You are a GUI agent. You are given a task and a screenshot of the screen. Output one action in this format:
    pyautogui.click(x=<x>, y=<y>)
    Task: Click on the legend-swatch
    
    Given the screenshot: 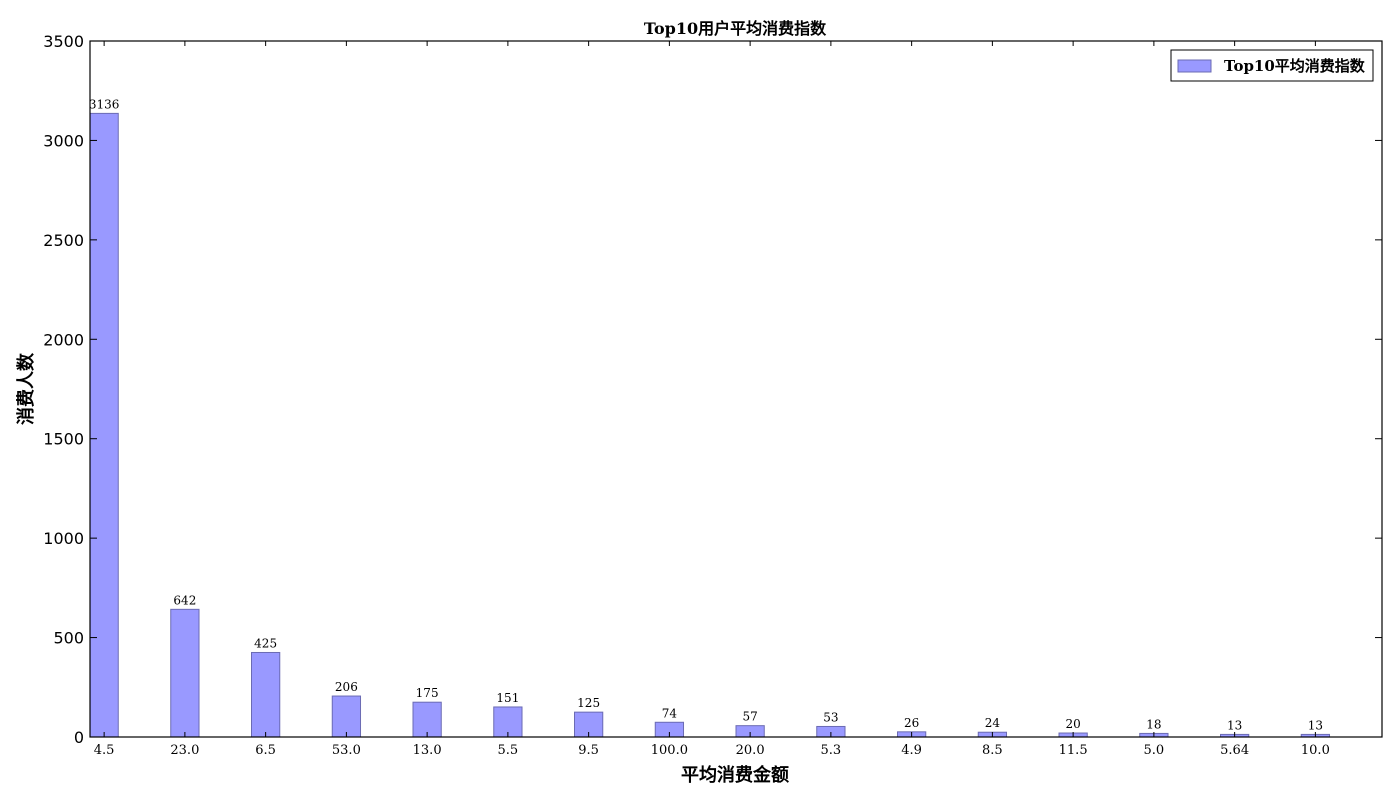 What is the action you would take?
    pyautogui.click(x=1194, y=66)
    